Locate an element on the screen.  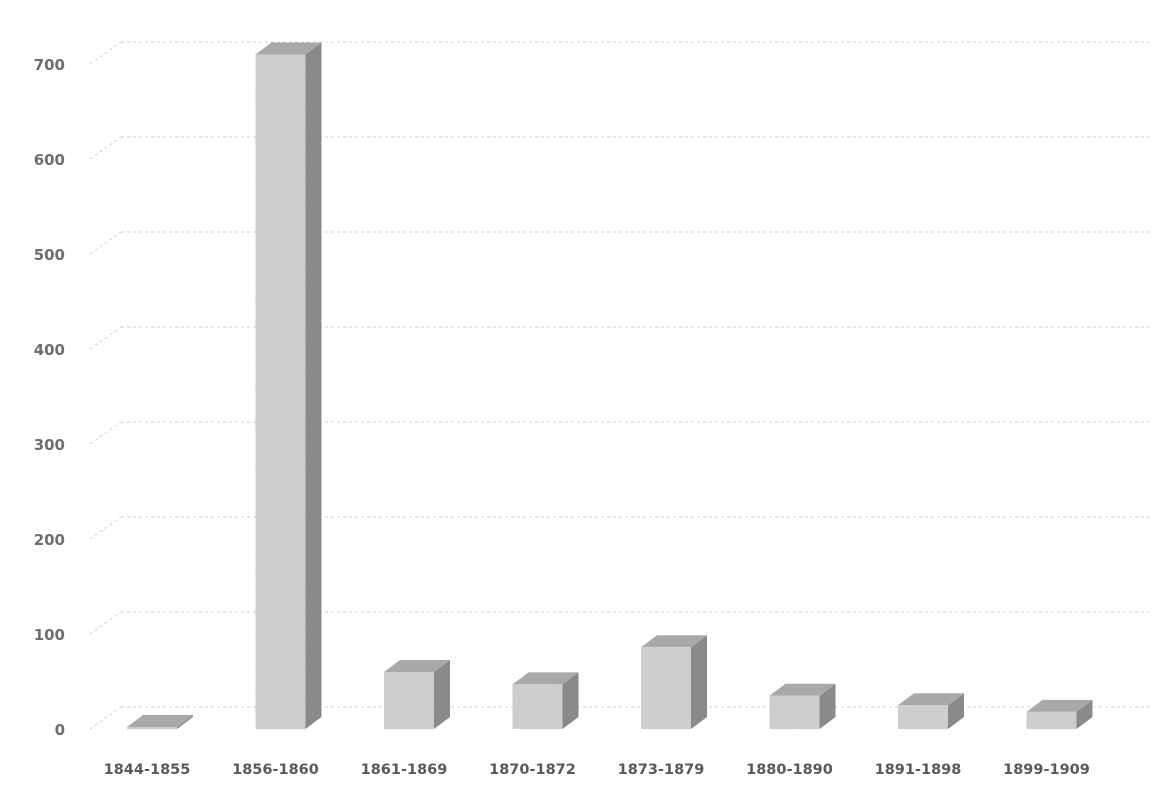
y-tick-label: 400 is located at coordinates (49, 350).